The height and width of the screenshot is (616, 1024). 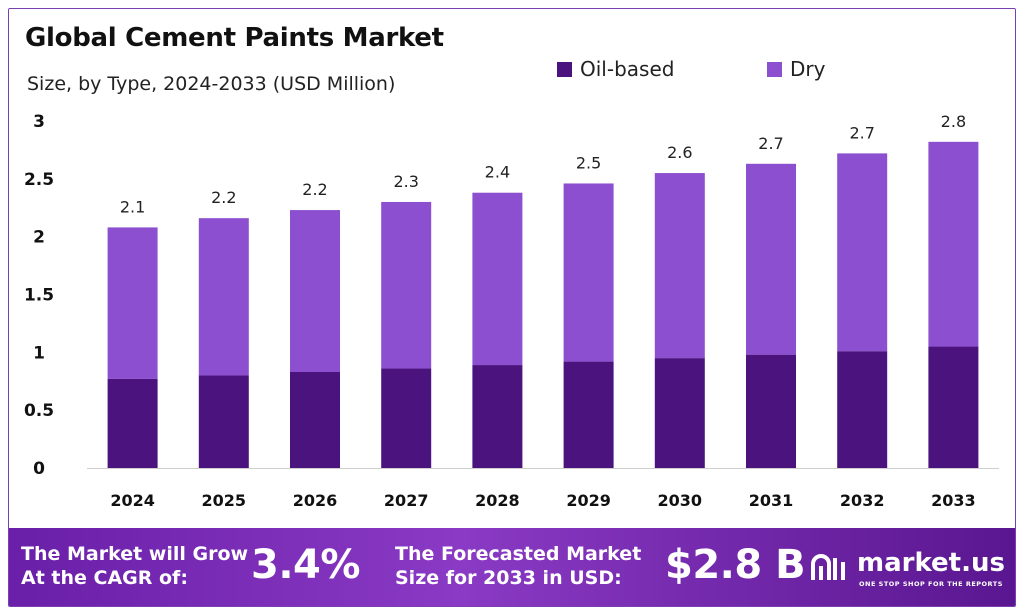 I want to click on forecast-label-line2: Size for 2033 in USD:, so click(x=508, y=578).